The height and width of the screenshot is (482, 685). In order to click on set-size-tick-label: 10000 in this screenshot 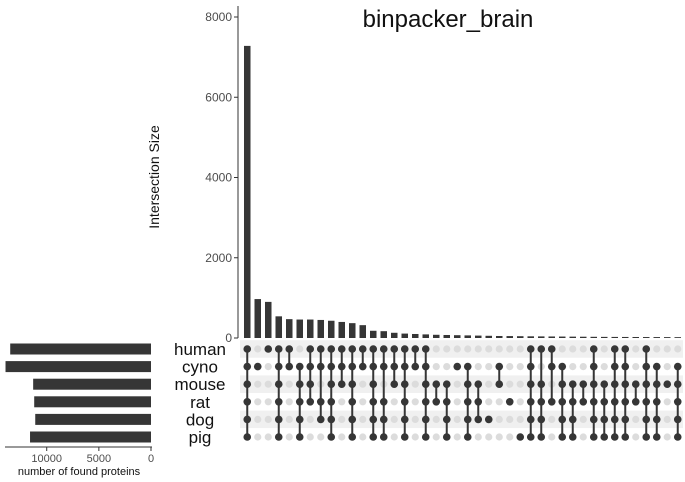, I will do `click(46, 459)`.